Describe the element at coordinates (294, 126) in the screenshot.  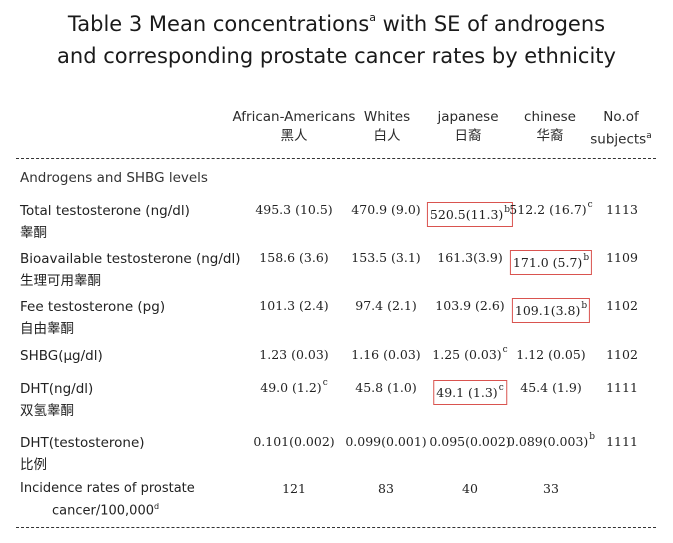
I see `header-african-americans: African-Americans 黑人` at that location.